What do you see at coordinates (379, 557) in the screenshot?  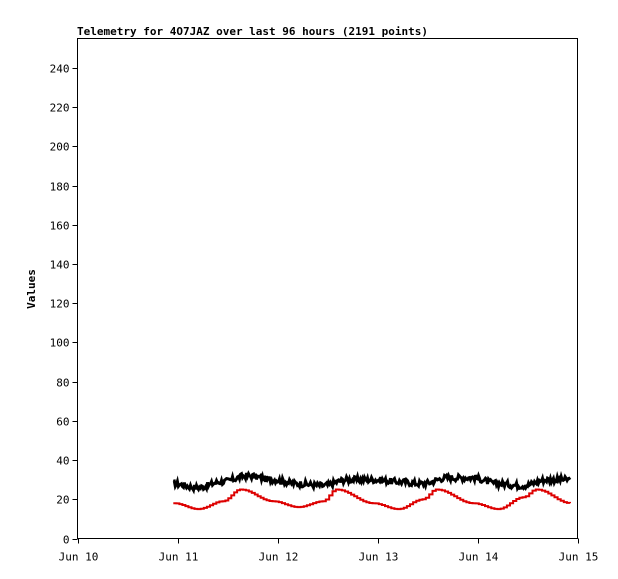 I see `x-tick-label: Jun 13` at bounding box center [379, 557].